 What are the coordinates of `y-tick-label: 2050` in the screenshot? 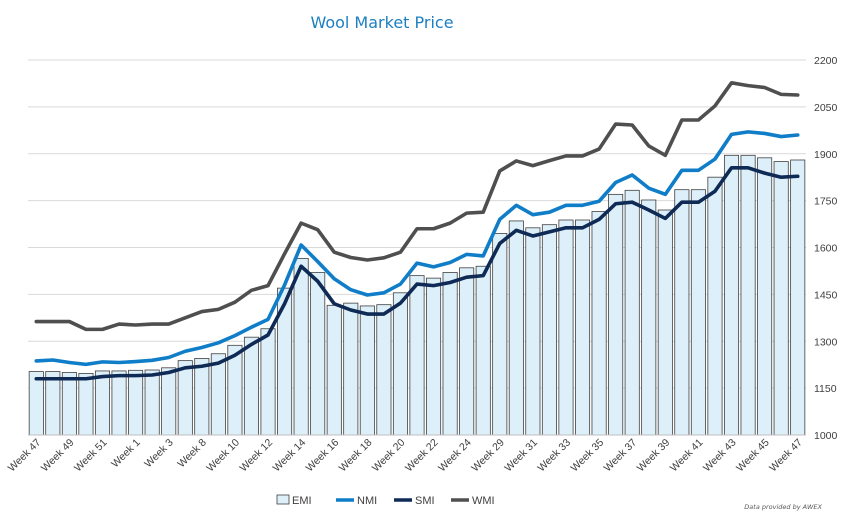 It's located at (826, 108).